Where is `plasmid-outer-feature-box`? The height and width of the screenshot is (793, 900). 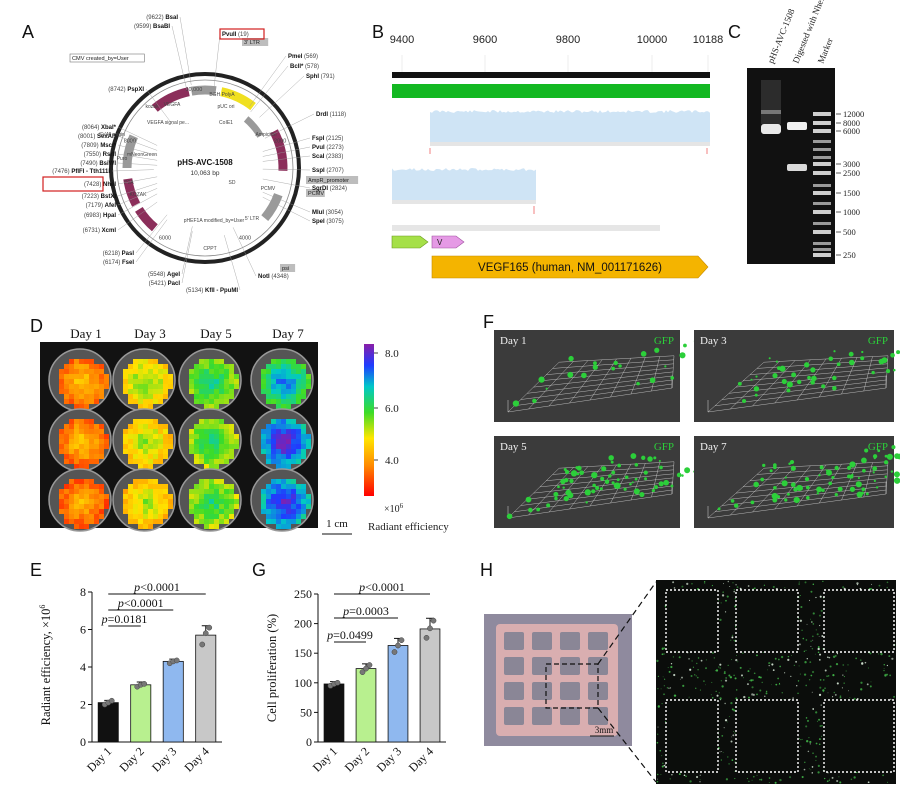 plasmid-outer-feature-box is located at coordinates (255, 42).